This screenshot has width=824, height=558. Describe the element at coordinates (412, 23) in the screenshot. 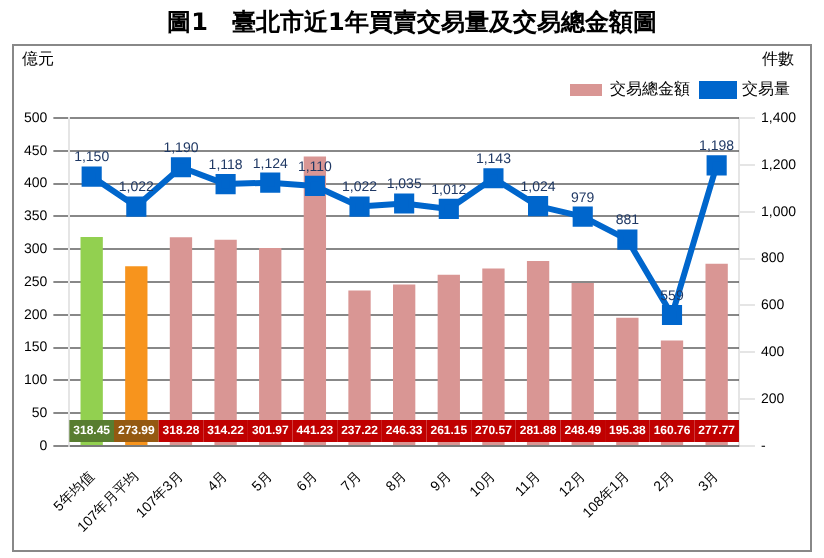

I see `chart-title: 圖1 臺北市近1年買賣交易量及交易總金額圖` at that location.